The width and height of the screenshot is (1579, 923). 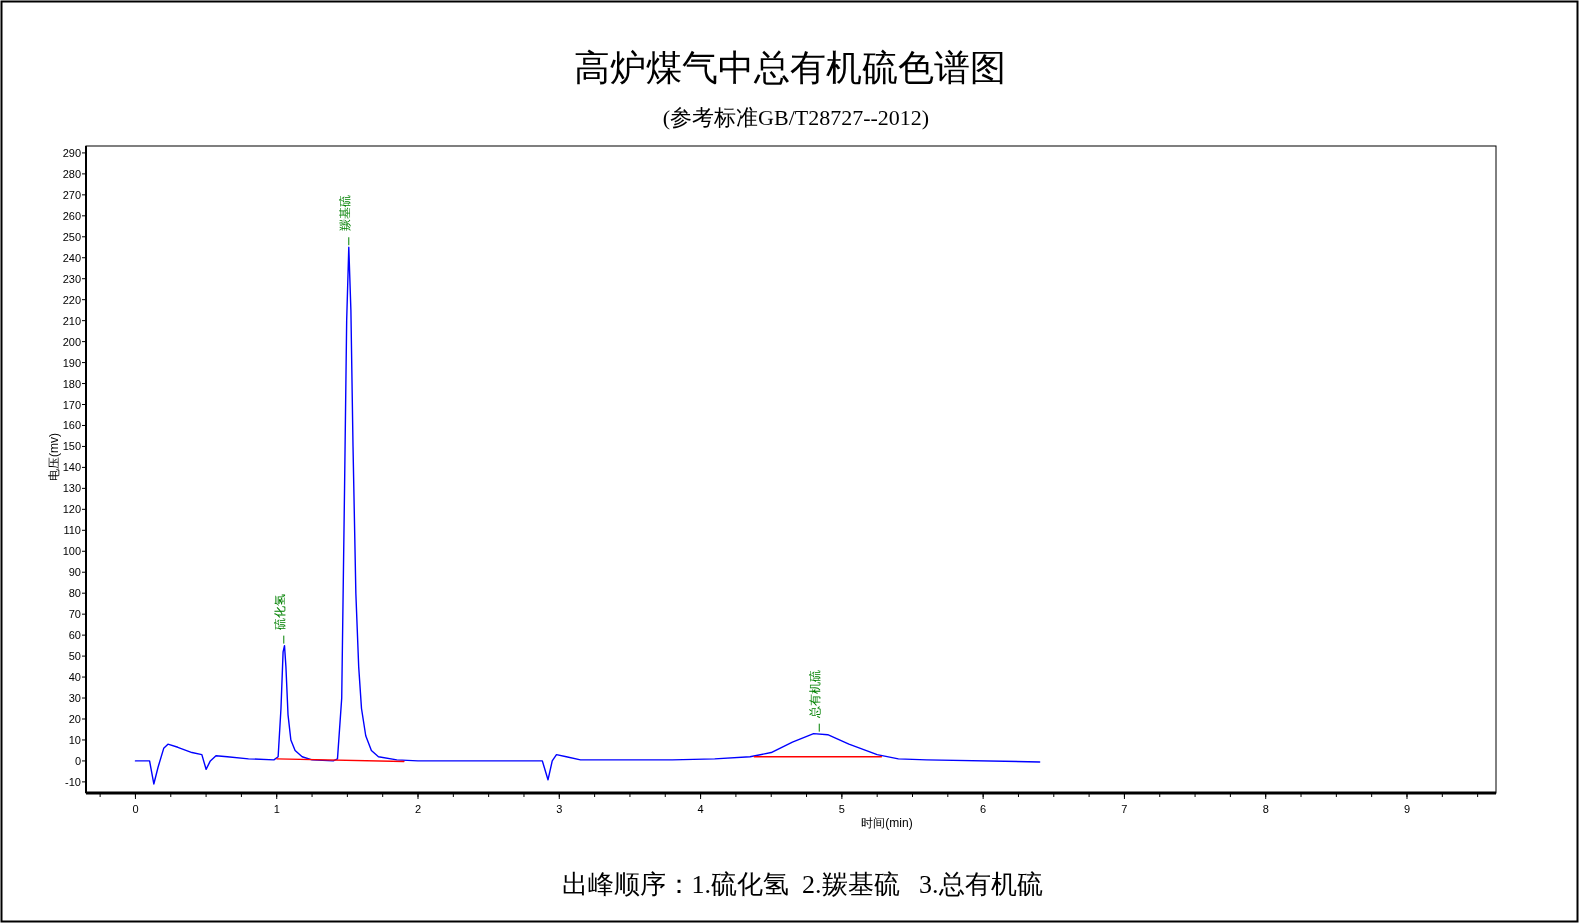 I want to click on y-tick-label: 180, so click(x=71, y=383).